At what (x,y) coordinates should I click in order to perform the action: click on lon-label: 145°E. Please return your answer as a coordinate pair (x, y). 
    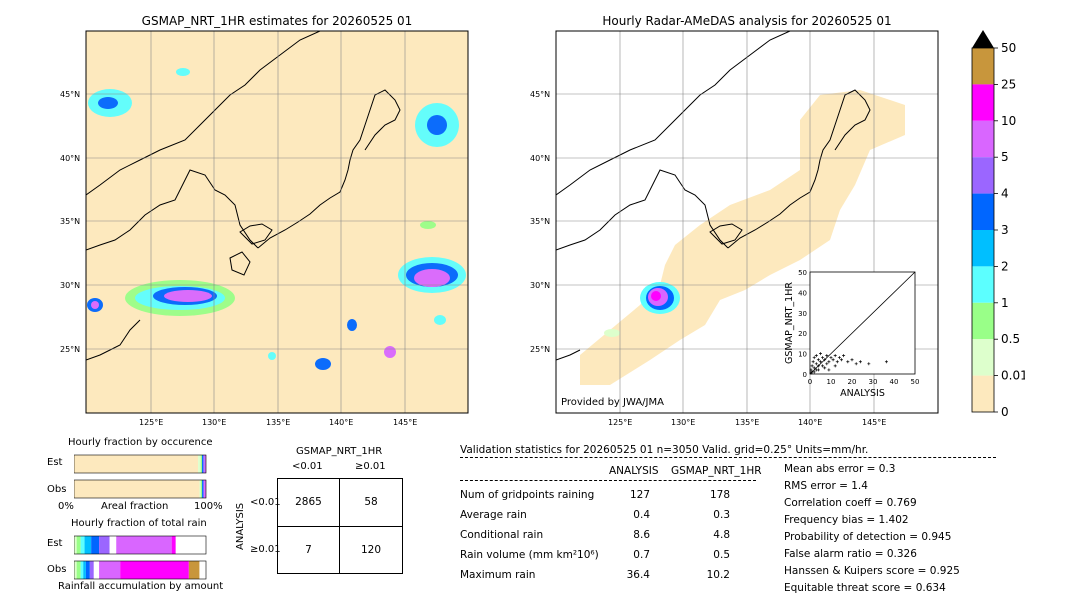
    Looking at the image, I should click on (405, 422).